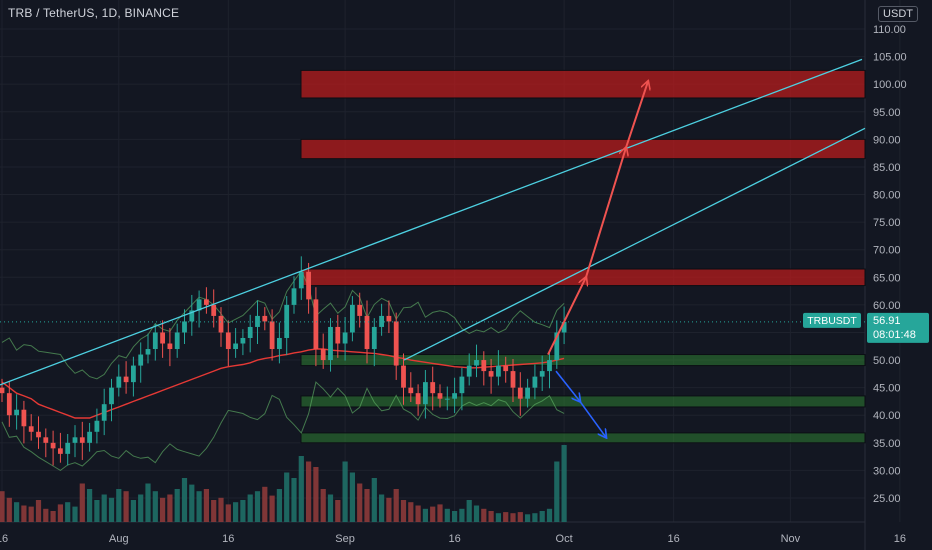 This screenshot has width=932, height=550. What do you see at coordinates (283, 324) in the screenshot?
I see `upper-band` at bounding box center [283, 324].